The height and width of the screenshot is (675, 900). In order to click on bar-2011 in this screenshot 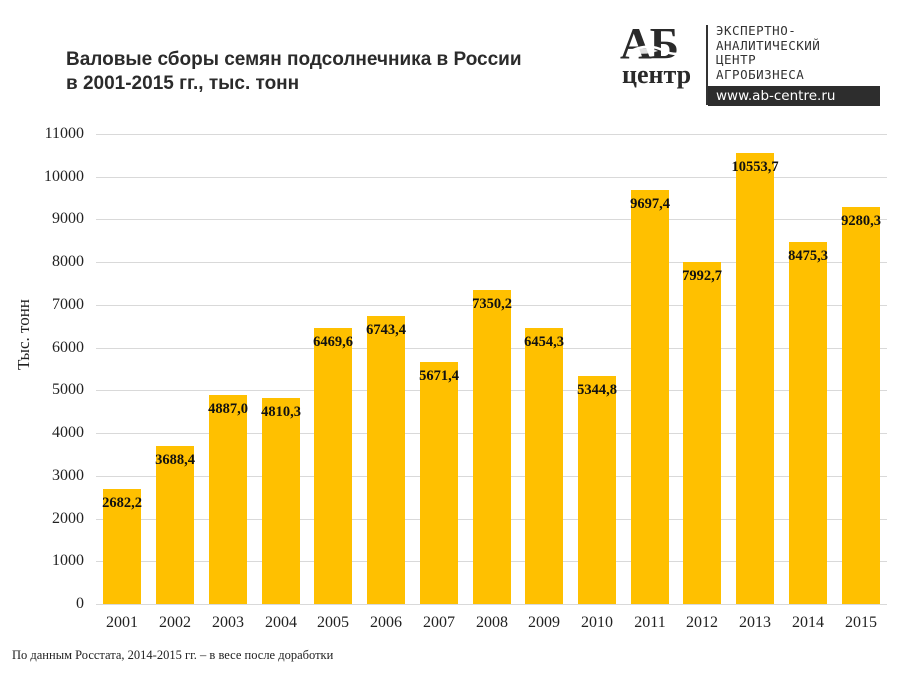, I will do `click(650, 397)`.